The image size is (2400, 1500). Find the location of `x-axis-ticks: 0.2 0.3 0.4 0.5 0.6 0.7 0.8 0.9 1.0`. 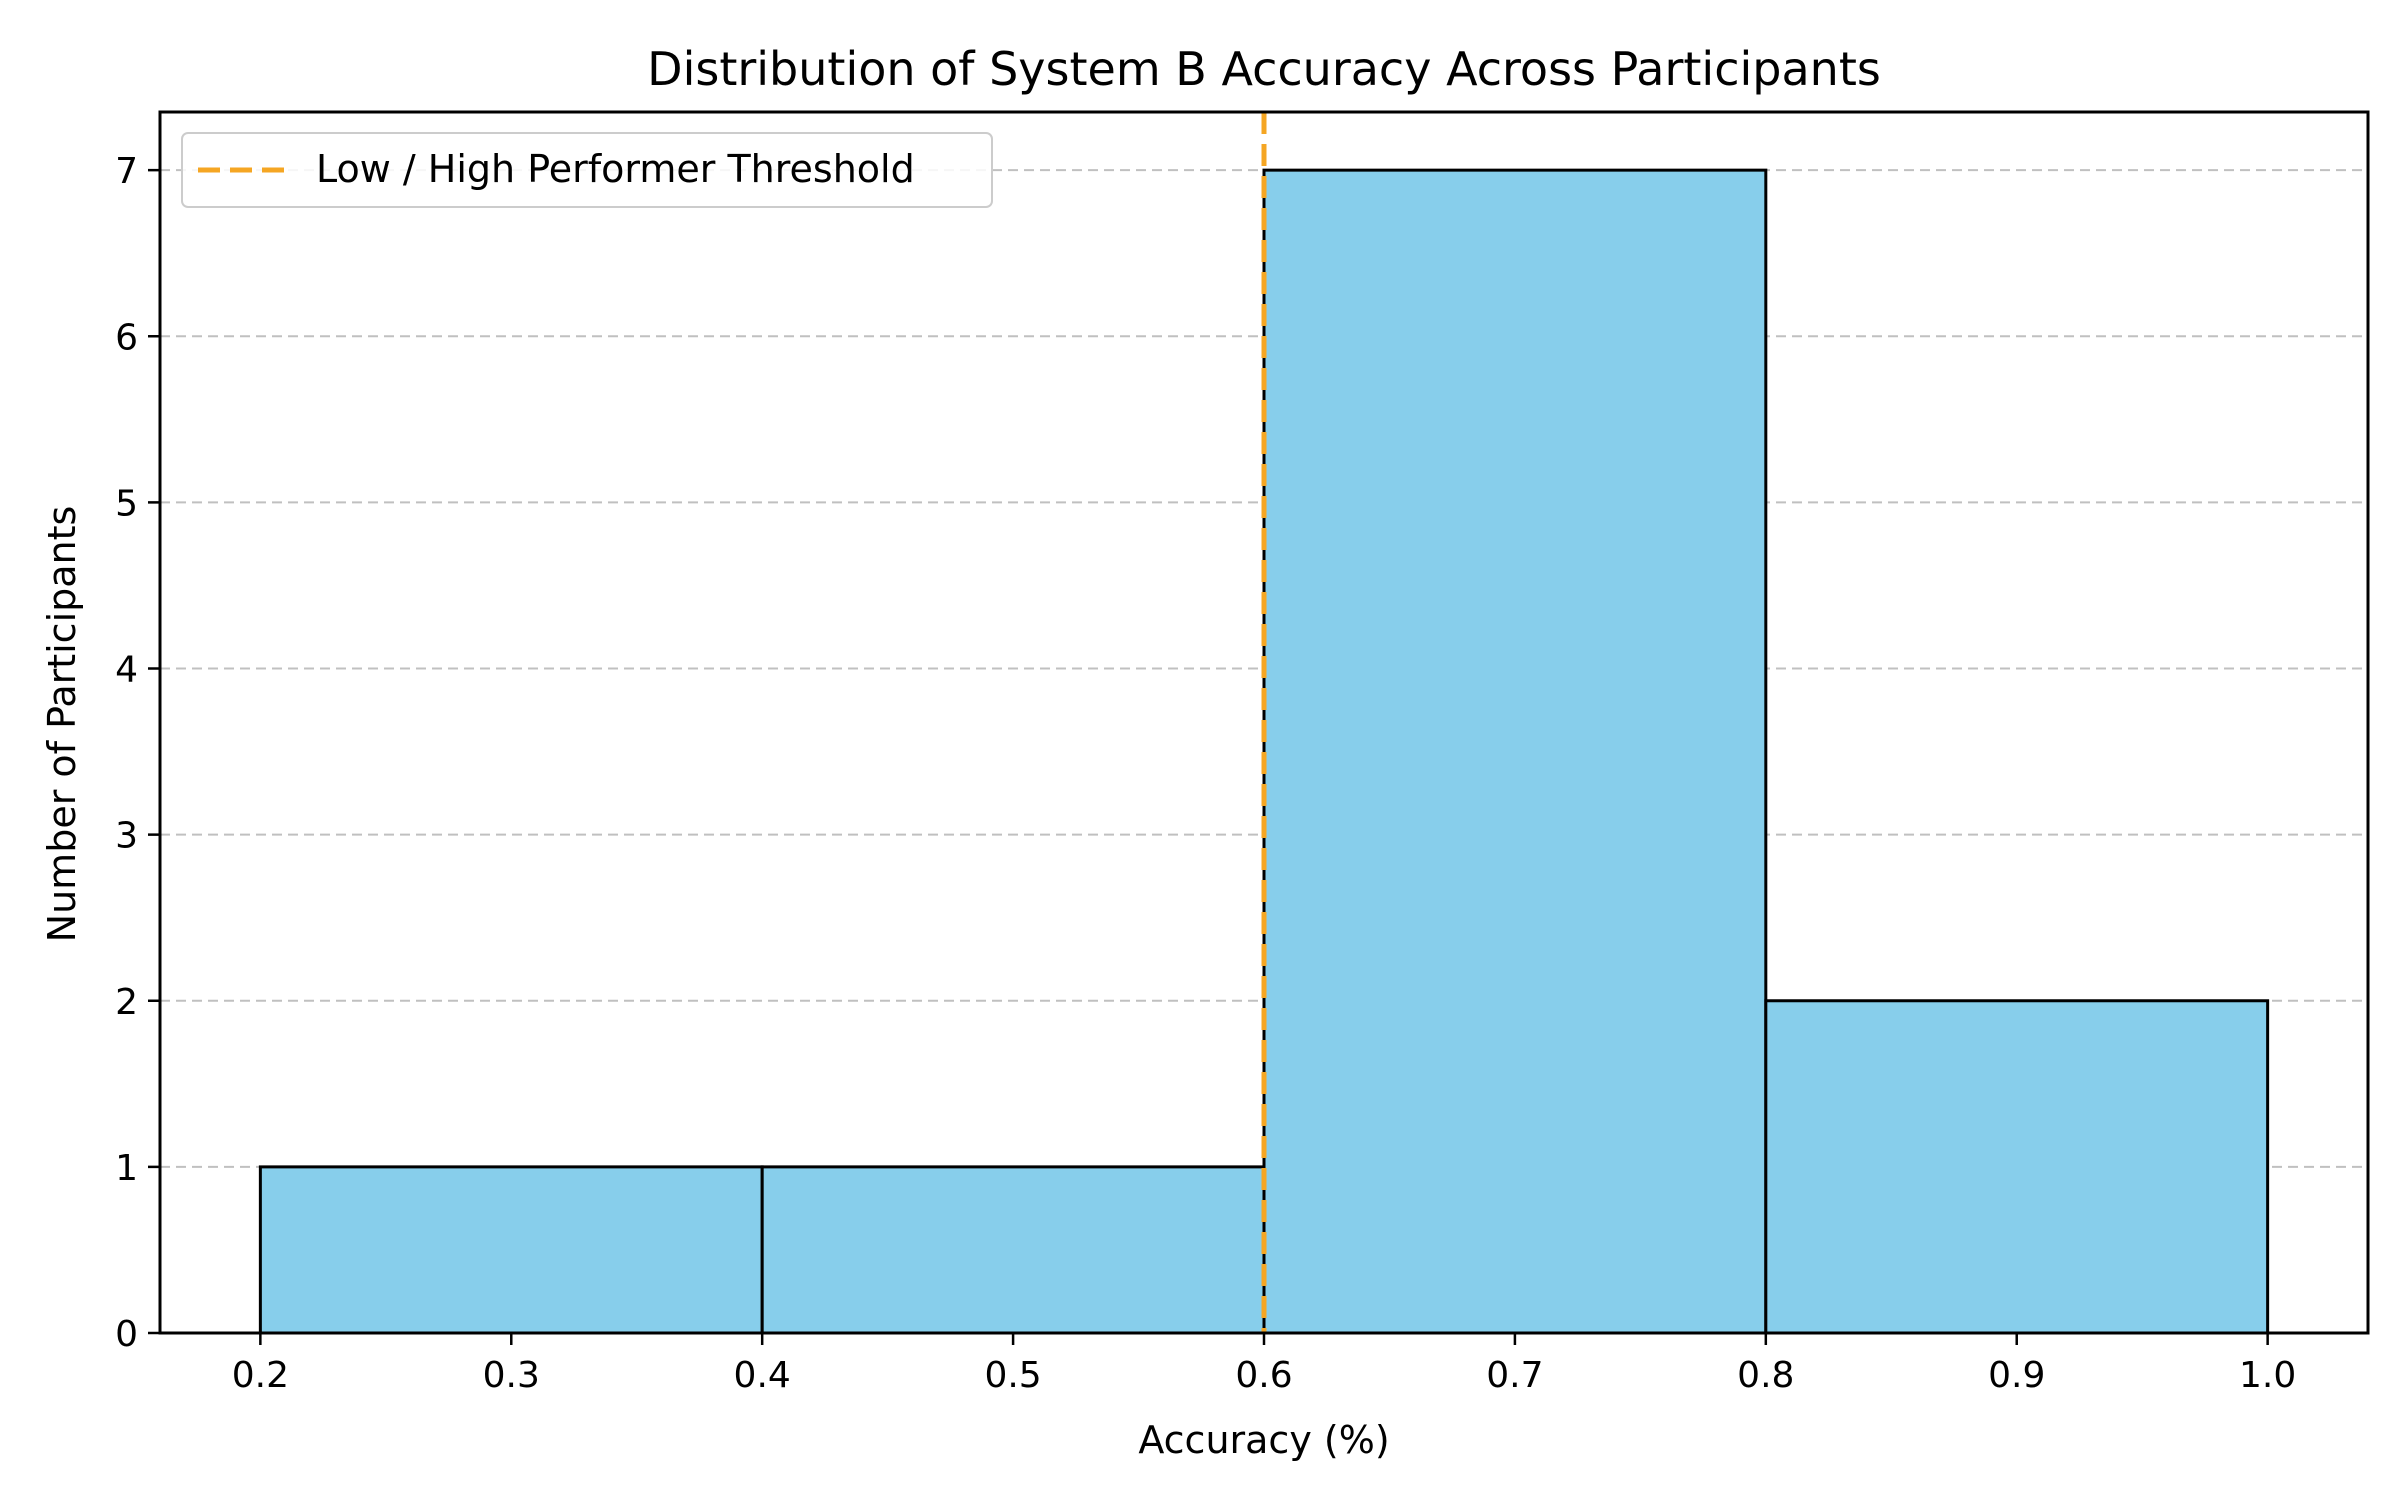

x-axis-ticks: 0.2 0.3 0.4 0.5 0.6 0.7 0.8 0.9 1.0 is located at coordinates (1264, 1364).